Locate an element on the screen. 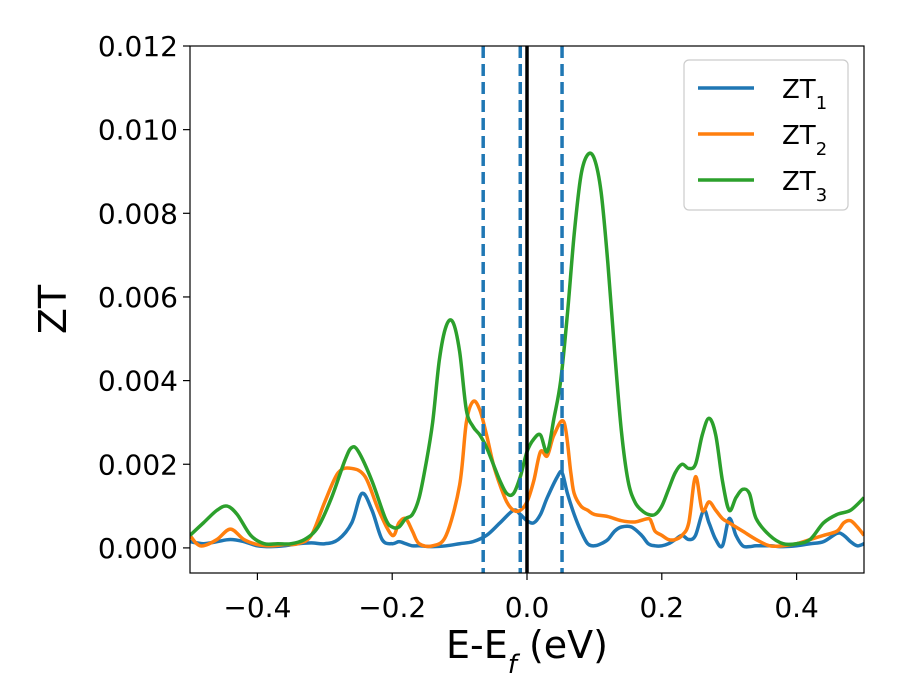 This screenshot has height=700, width=900. x-tick-label: 0.4 is located at coordinates (796, 607).